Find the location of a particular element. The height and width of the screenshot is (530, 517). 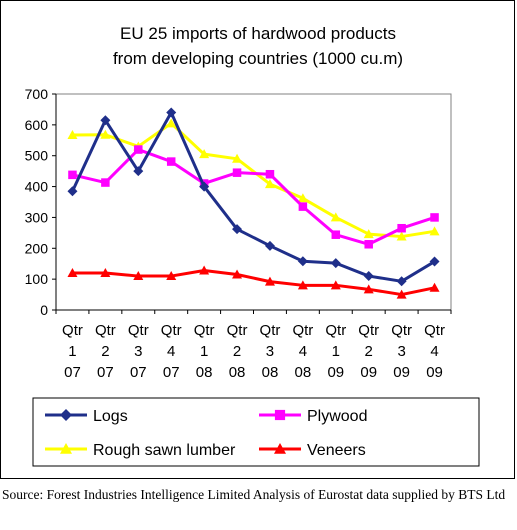

legend-marker-rough-sawn-lumber is located at coordinates (66, 448).